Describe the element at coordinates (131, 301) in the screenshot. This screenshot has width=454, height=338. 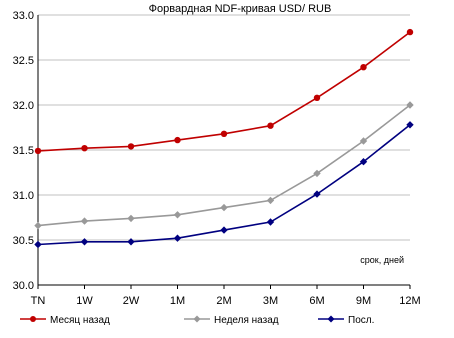
I see `x-tick-label: 2W` at that location.